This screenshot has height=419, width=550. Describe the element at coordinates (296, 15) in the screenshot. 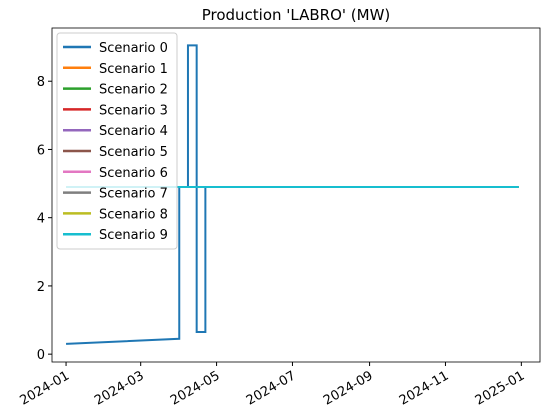

I see `chart-title: Production 'LABRO' (MW)` at that location.